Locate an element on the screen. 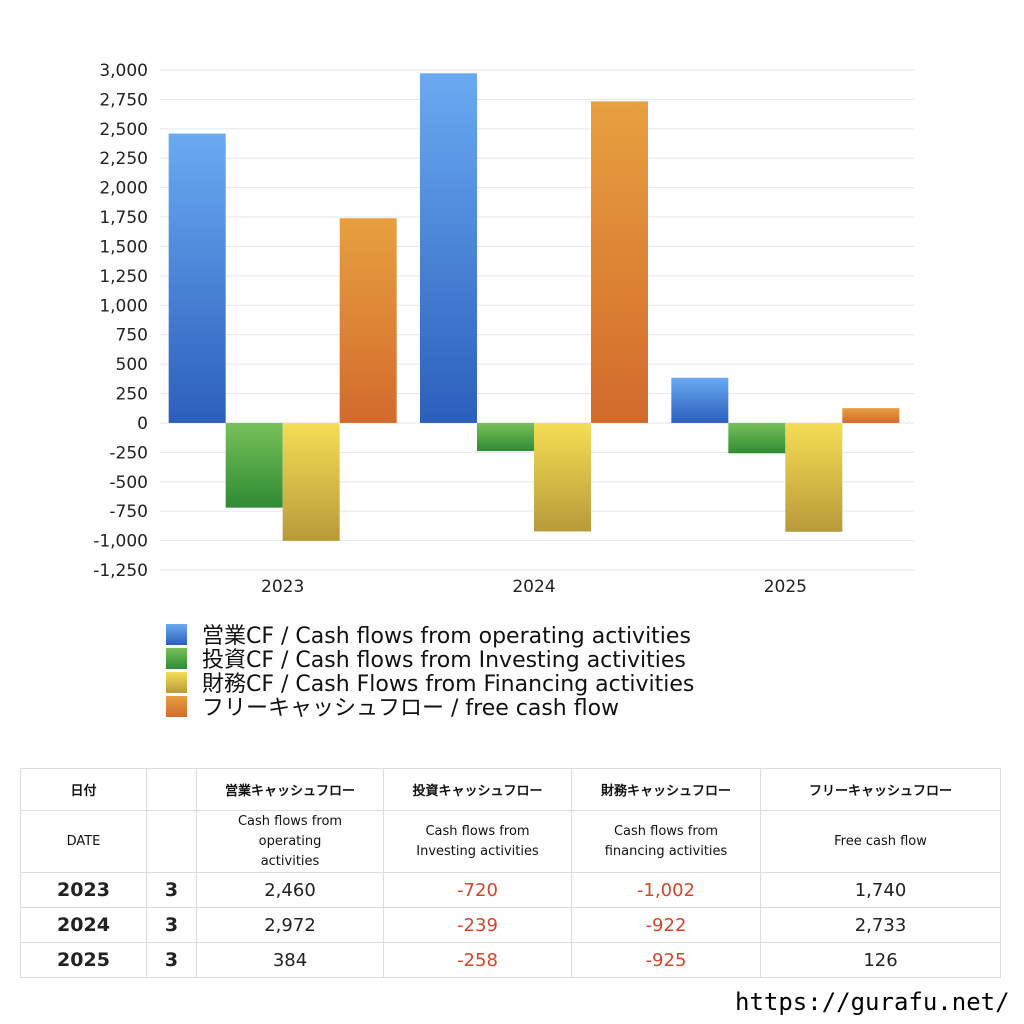 The height and width of the screenshot is (1024, 1024). table-row: 2023 3 2,460 -720 -1,002 1,740 is located at coordinates (510, 890).